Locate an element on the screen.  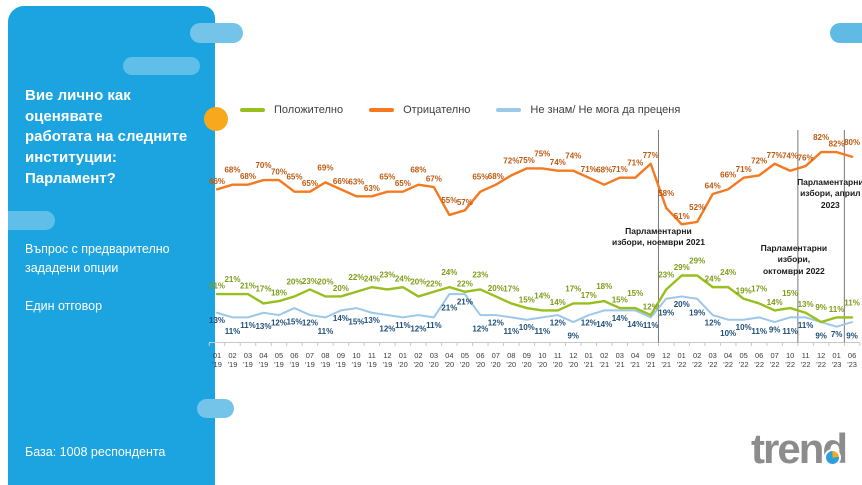
positive-data-label: 19% is located at coordinates (744, 290).